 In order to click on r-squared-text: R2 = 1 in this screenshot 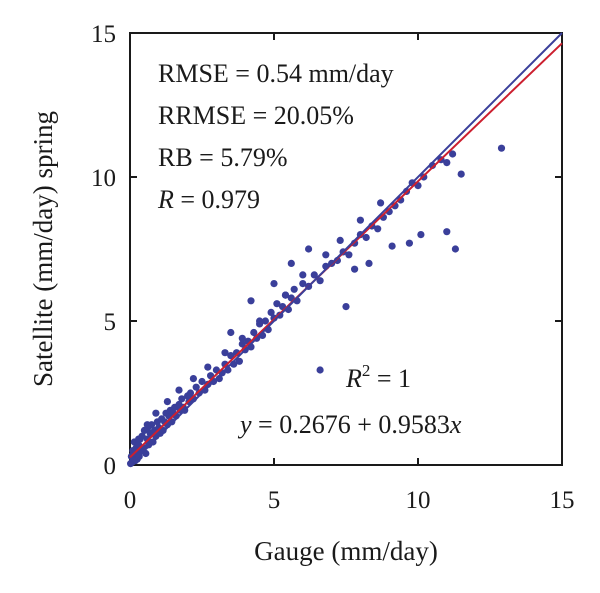, I will do `click(378, 377)`.